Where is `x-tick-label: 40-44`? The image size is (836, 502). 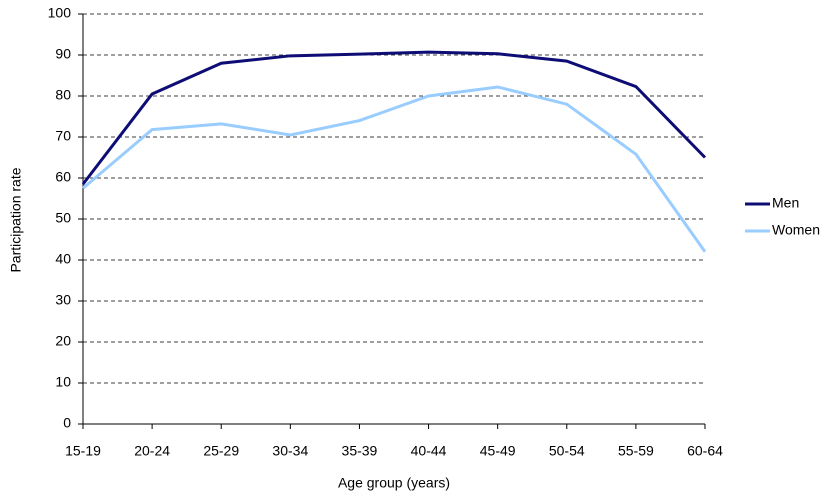
x-tick-label: 40-44 is located at coordinates (429, 451).